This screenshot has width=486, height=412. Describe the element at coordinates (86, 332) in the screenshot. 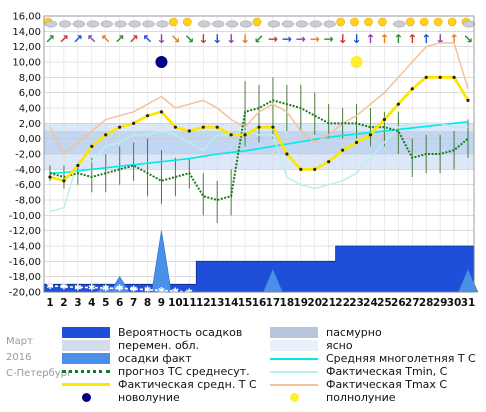

I see `precip_prob-swatch` at that location.